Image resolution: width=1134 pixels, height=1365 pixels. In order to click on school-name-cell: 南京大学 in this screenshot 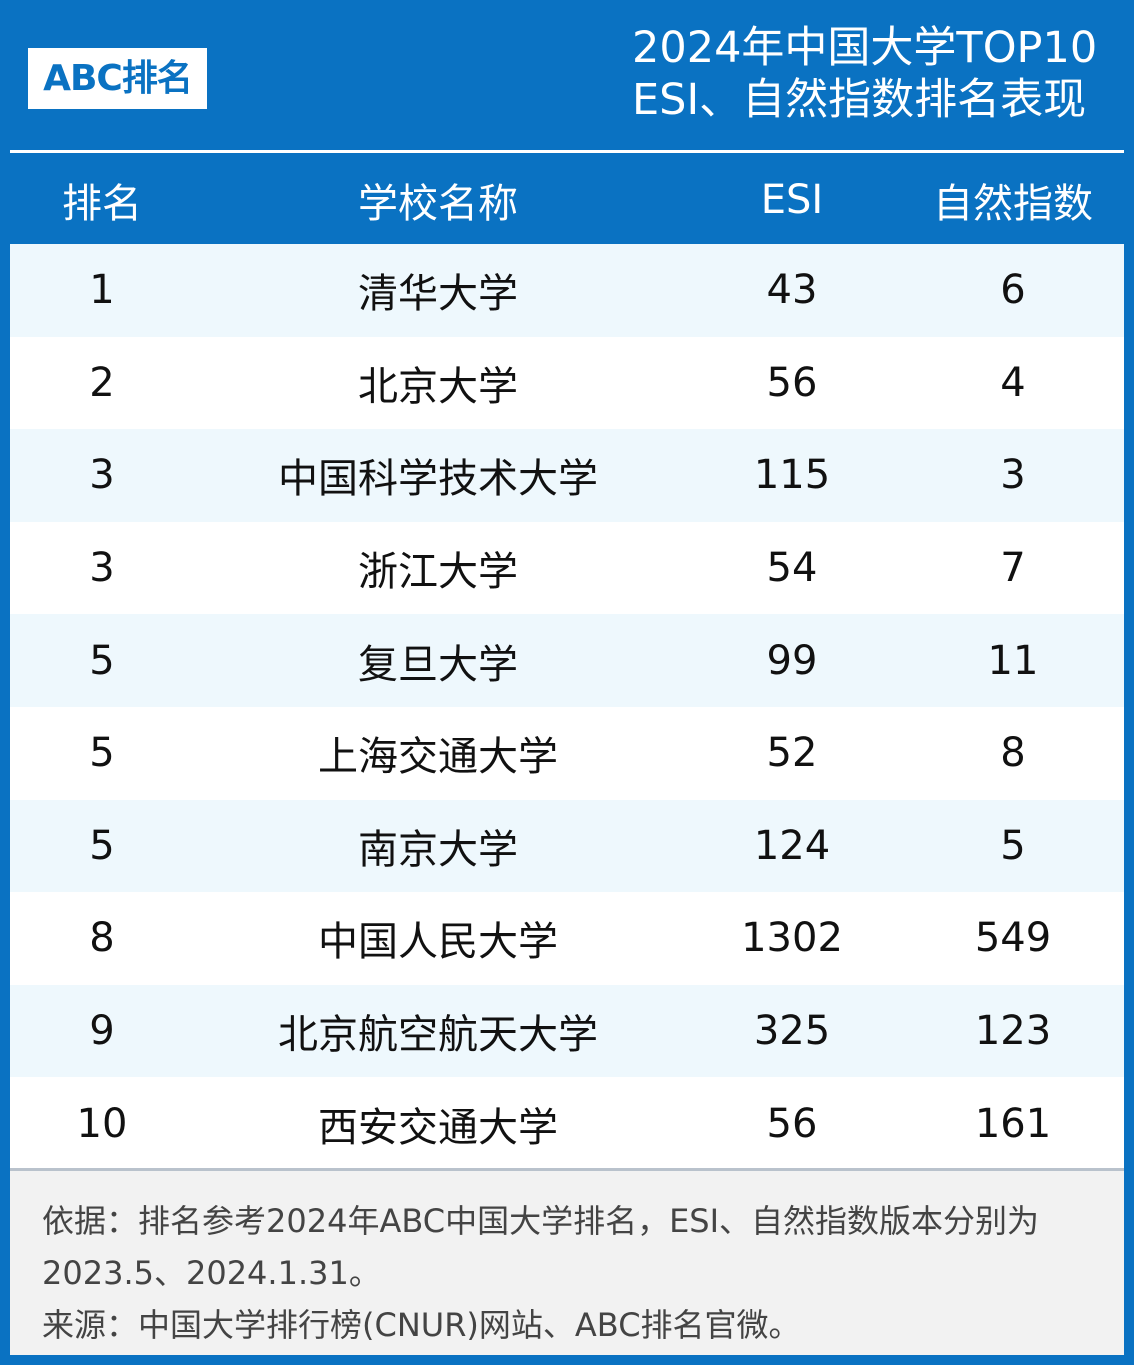, I will do `click(438, 849)`.